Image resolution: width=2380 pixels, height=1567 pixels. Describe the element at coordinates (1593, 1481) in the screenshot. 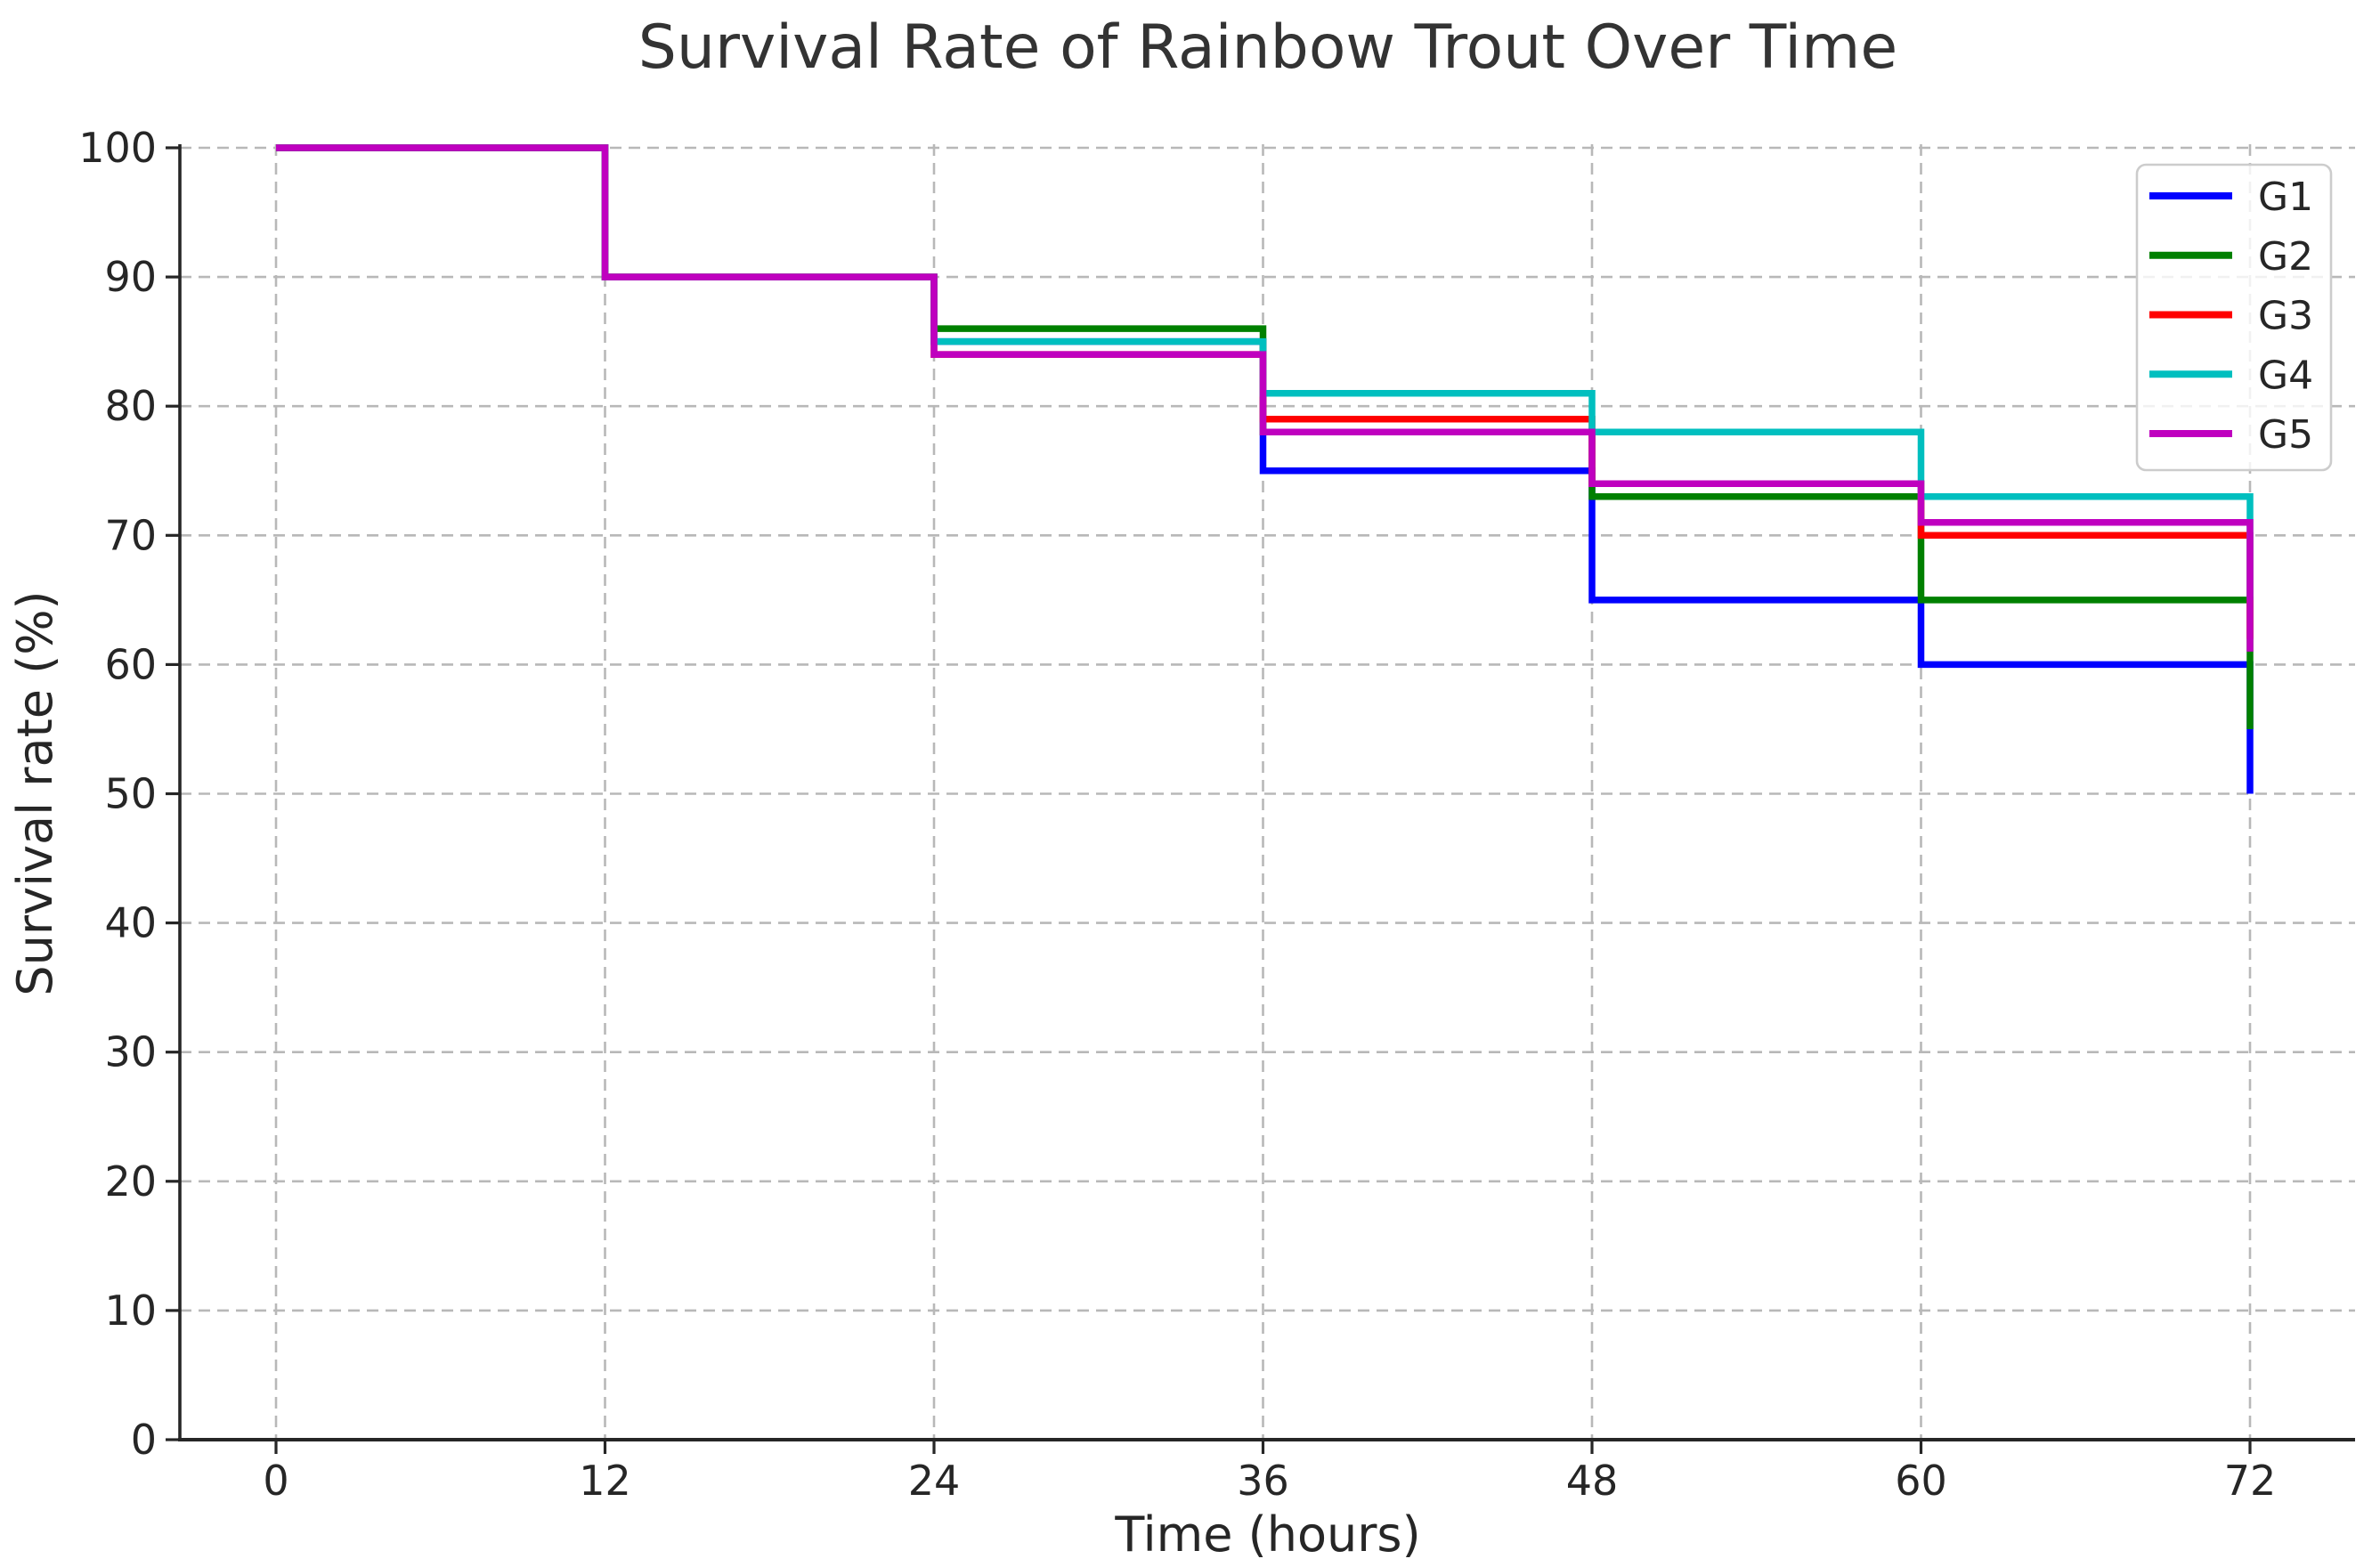

I see `x-tick-label: 48` at that location.